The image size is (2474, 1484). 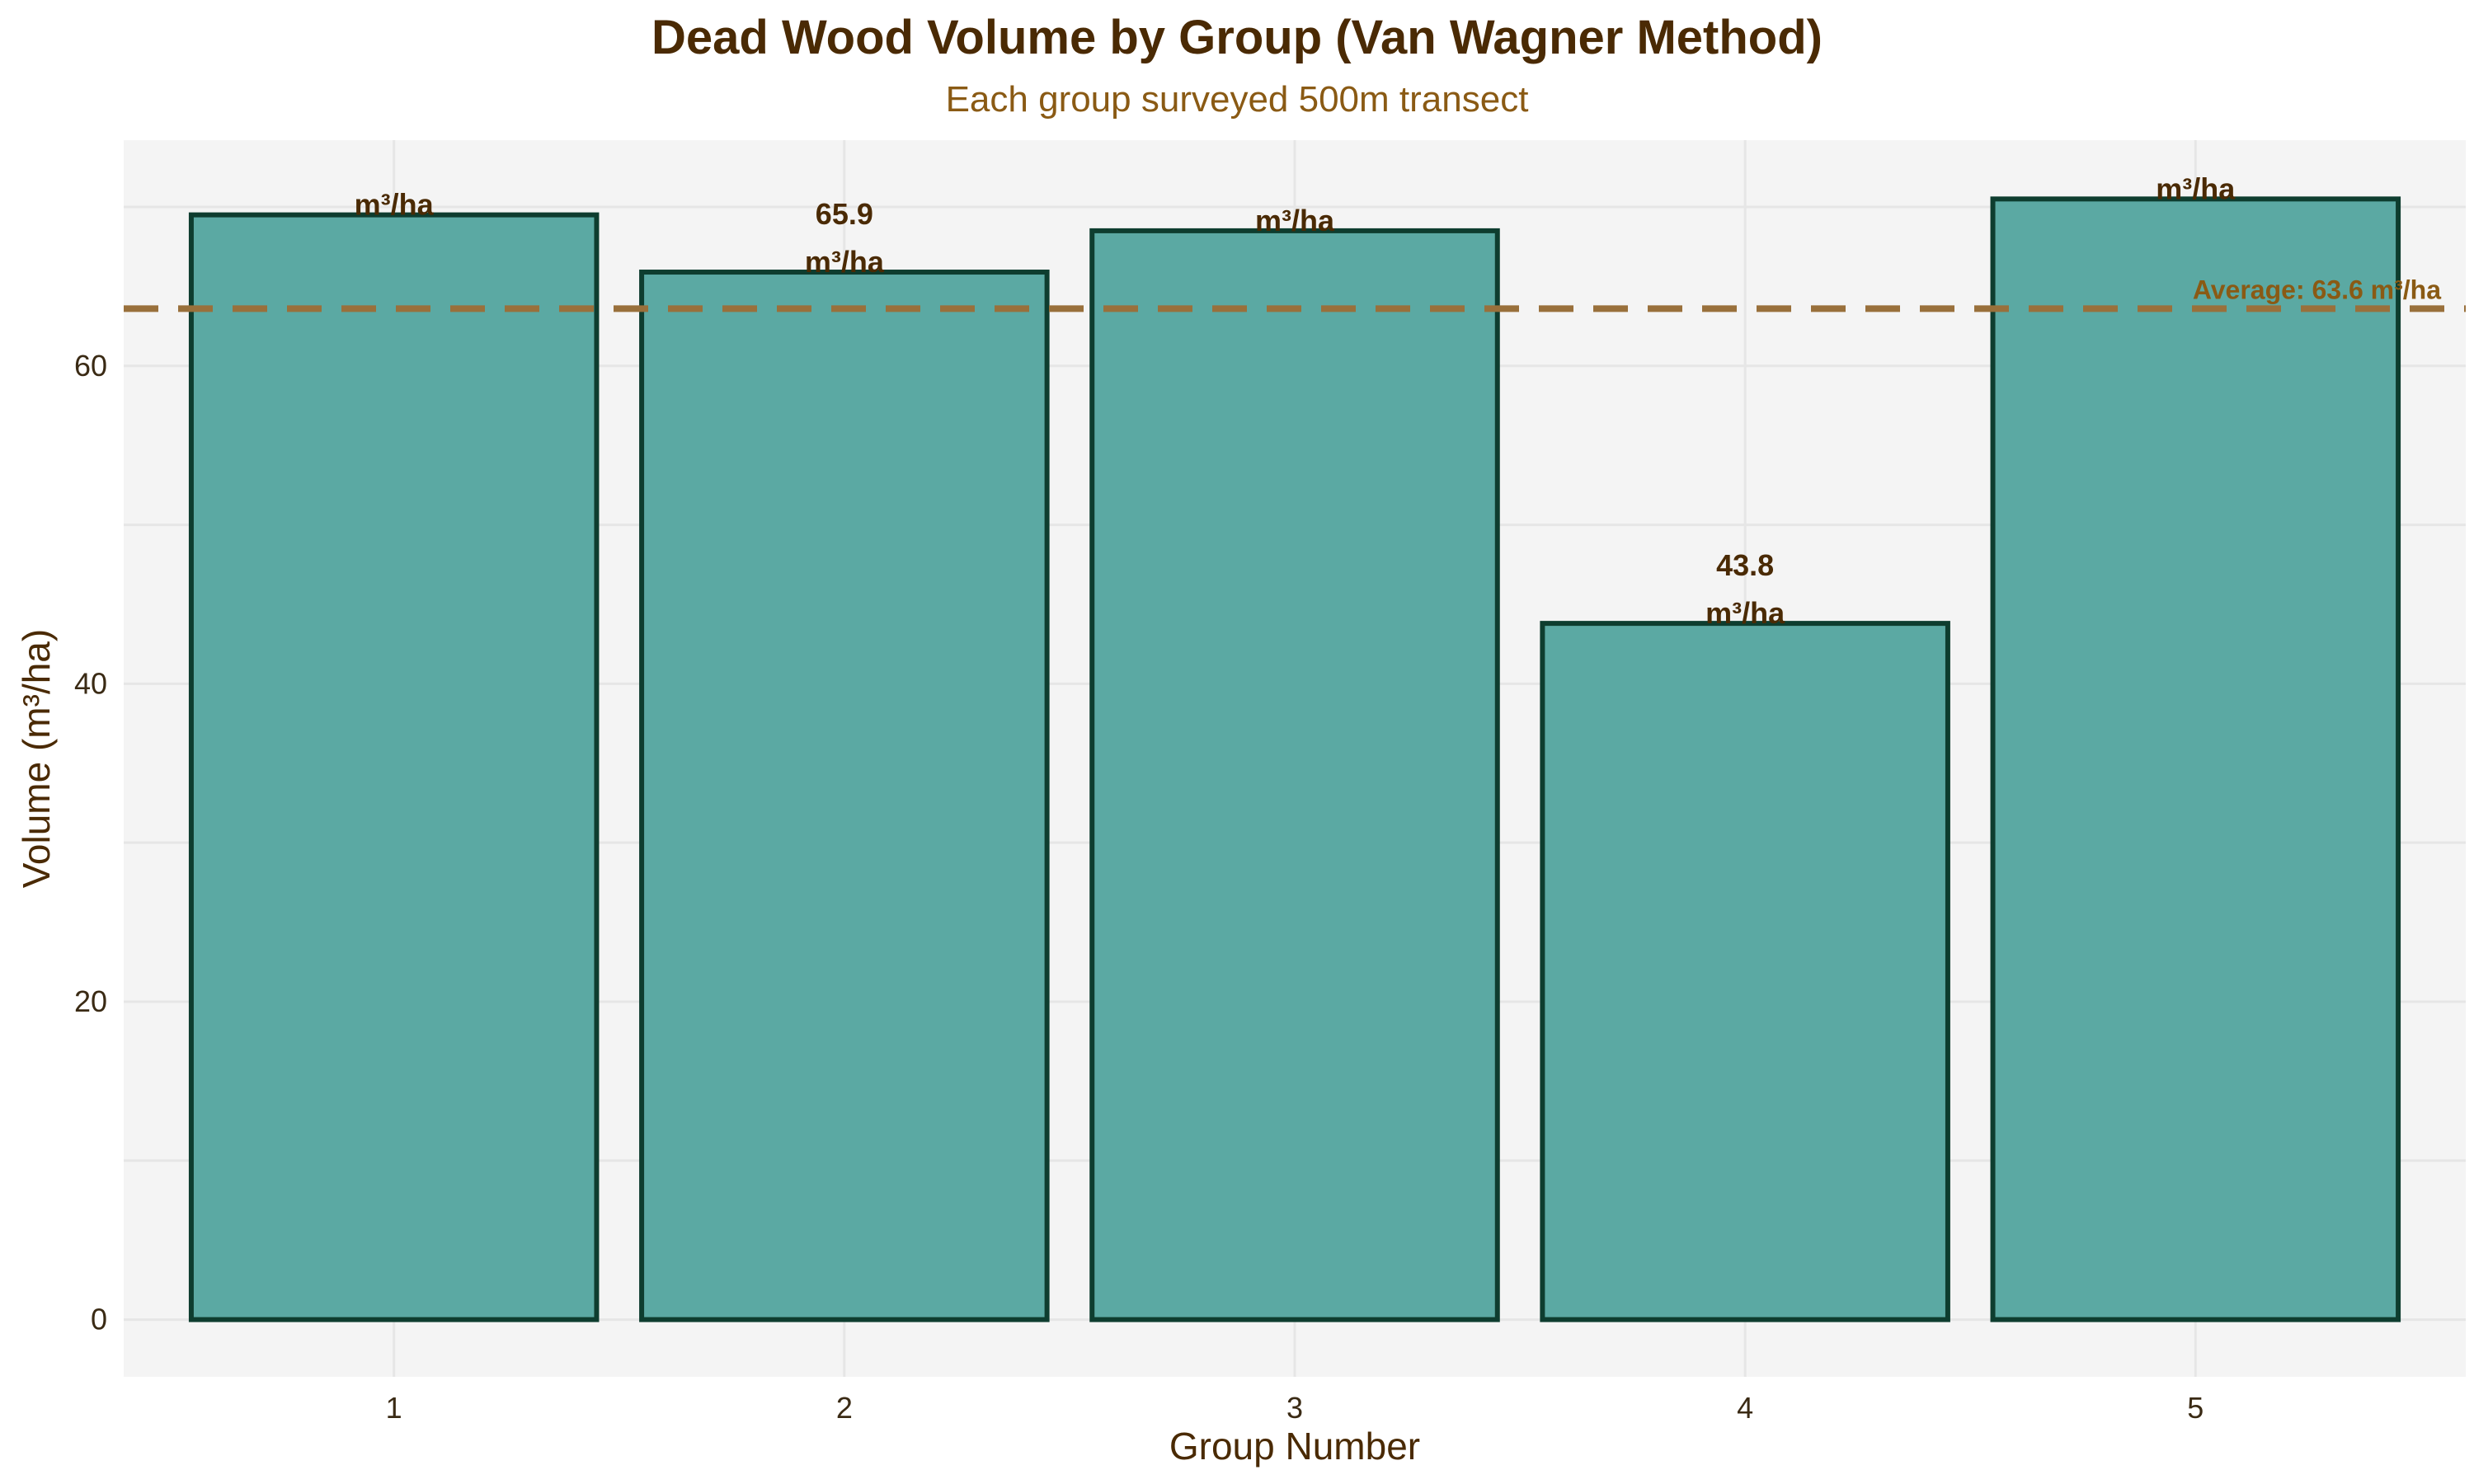 What do you see at coordinates (1295, 293) in the screenshot?
I see `average-line-group: Average: 63.6 m³/ha` at bounding box center [1295, 293].